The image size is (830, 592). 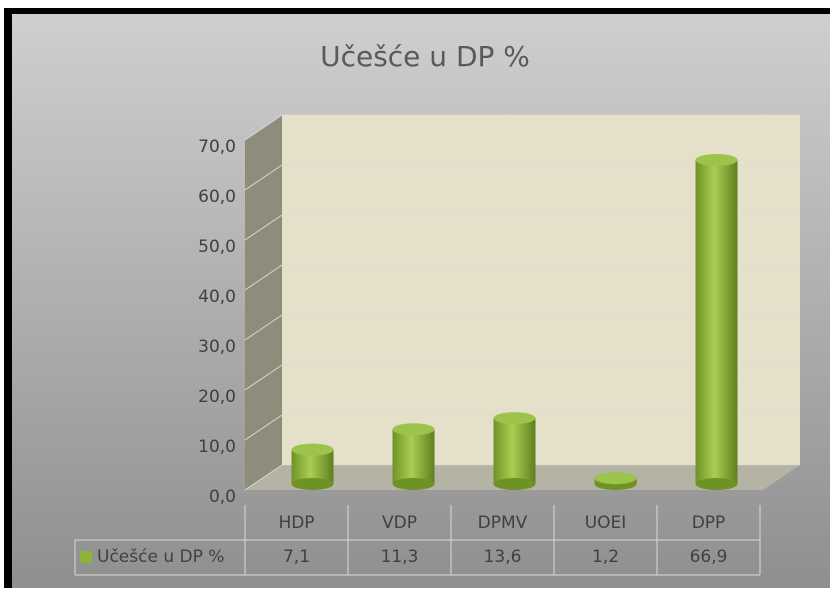 What do you see at coordinates (503, 523) in the screenshot?
I see `x-tick-label: DPMV` at bounding box center [503, 523].